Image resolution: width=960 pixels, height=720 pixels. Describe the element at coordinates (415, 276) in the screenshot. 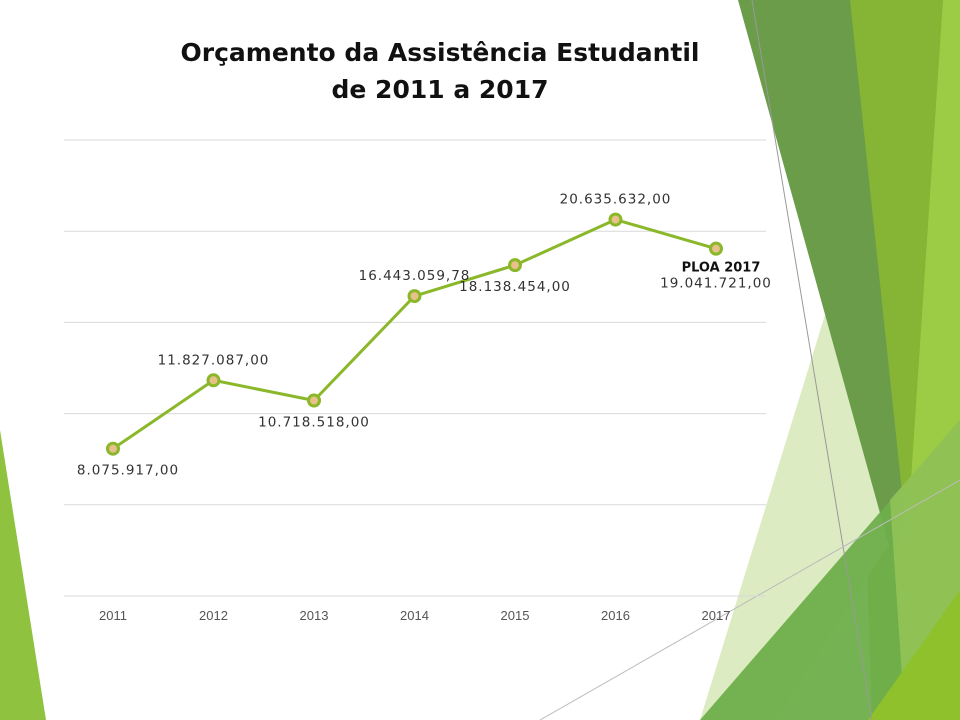

I see `data-label: 16.443.059,78` at that location.